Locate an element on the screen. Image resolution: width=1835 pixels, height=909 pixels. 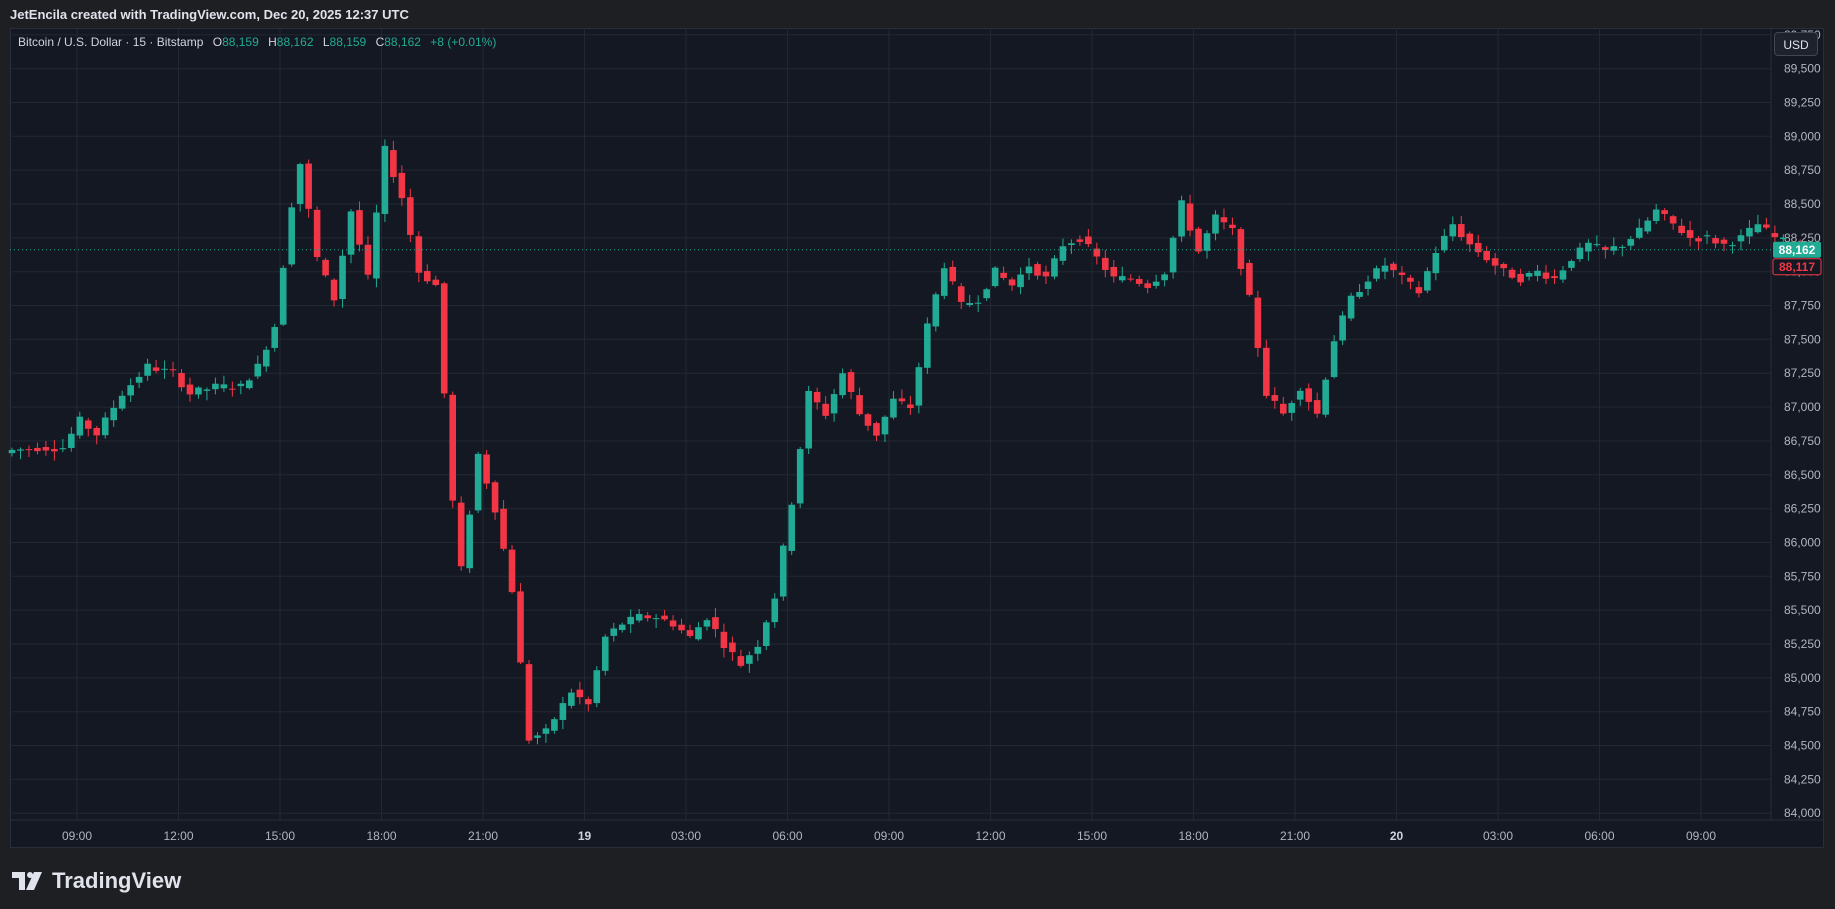
last-price-tag is located at coordinates (1797, 249).